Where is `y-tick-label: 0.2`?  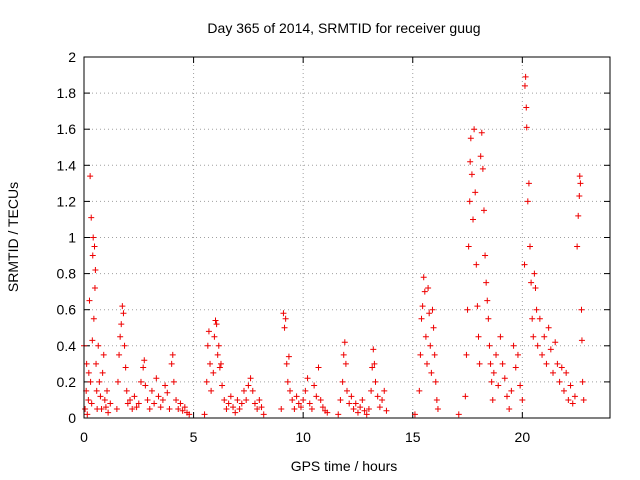
y-tick-label: 0.2 is located at coordinates (67, 382).